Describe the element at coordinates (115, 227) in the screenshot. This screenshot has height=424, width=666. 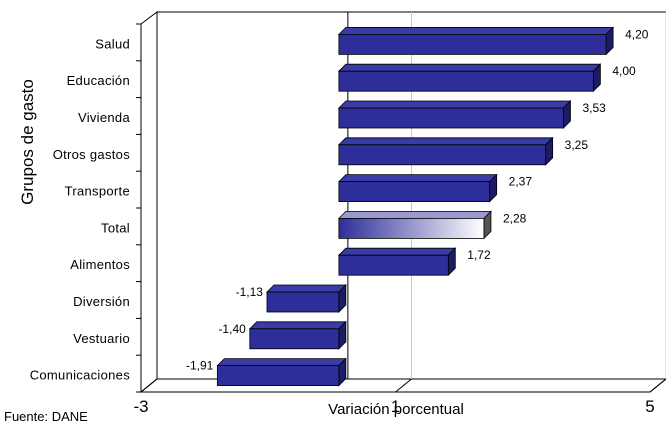
I see `category-label: Total` at that location.